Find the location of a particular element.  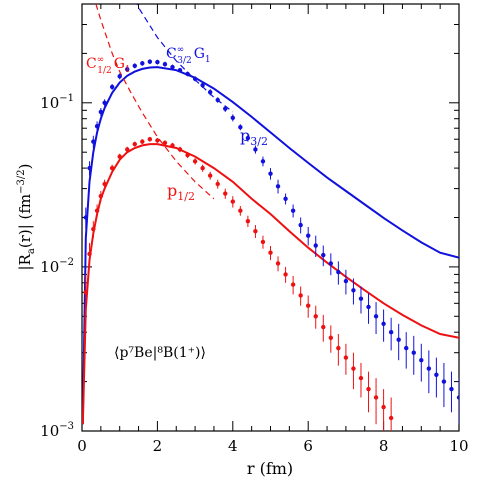

asymptotic-label-12: C∞ 1/2 G1 is located at coordinates (108, 65).